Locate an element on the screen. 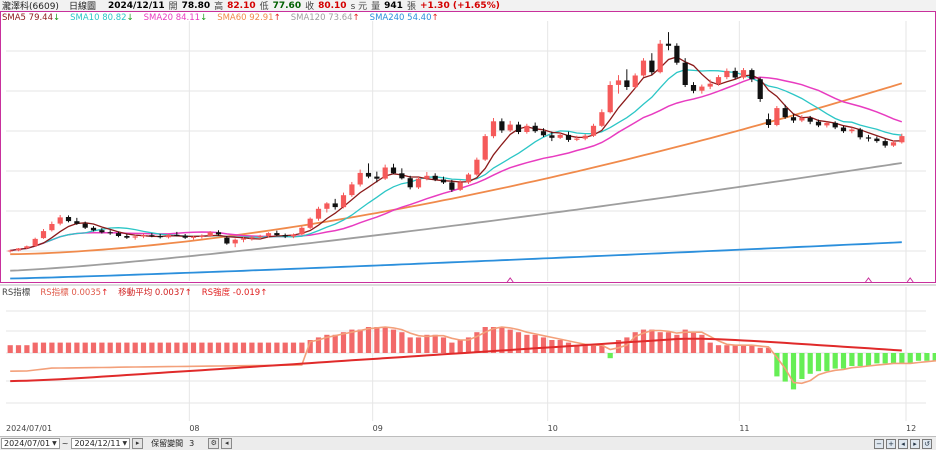 The height and width of the screenshot is (450, 936). legend-label: SMA5 is located at coordinates (15, 18).